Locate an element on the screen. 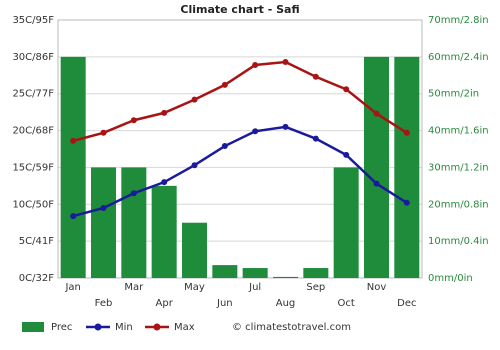 The width and height of the screenshot is (500, 350). x-tick-label: May is located at coordinates (194, 287).